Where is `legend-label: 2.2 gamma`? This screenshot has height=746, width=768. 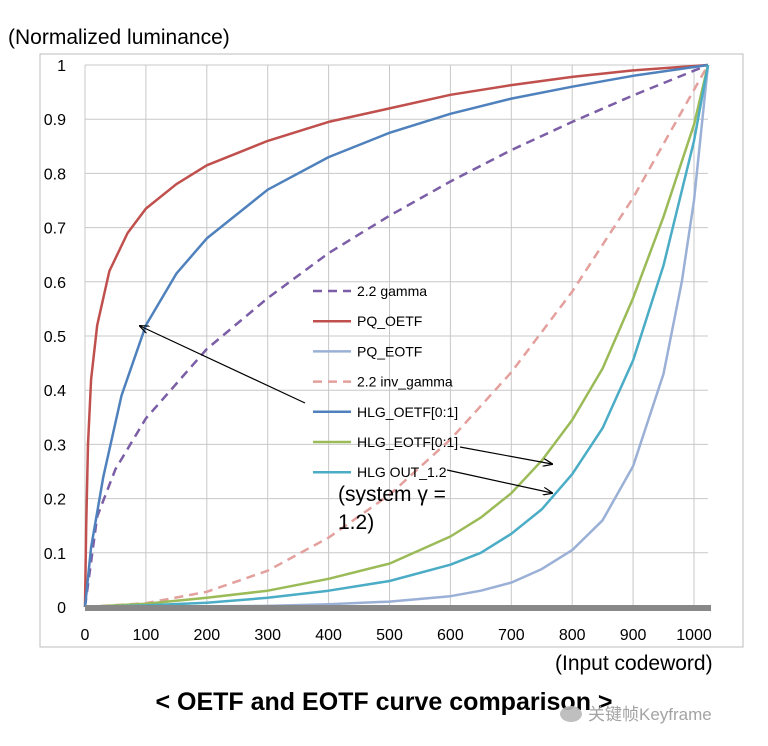
legend-label: 2.2 gamma is located at coordinates (392, 291).